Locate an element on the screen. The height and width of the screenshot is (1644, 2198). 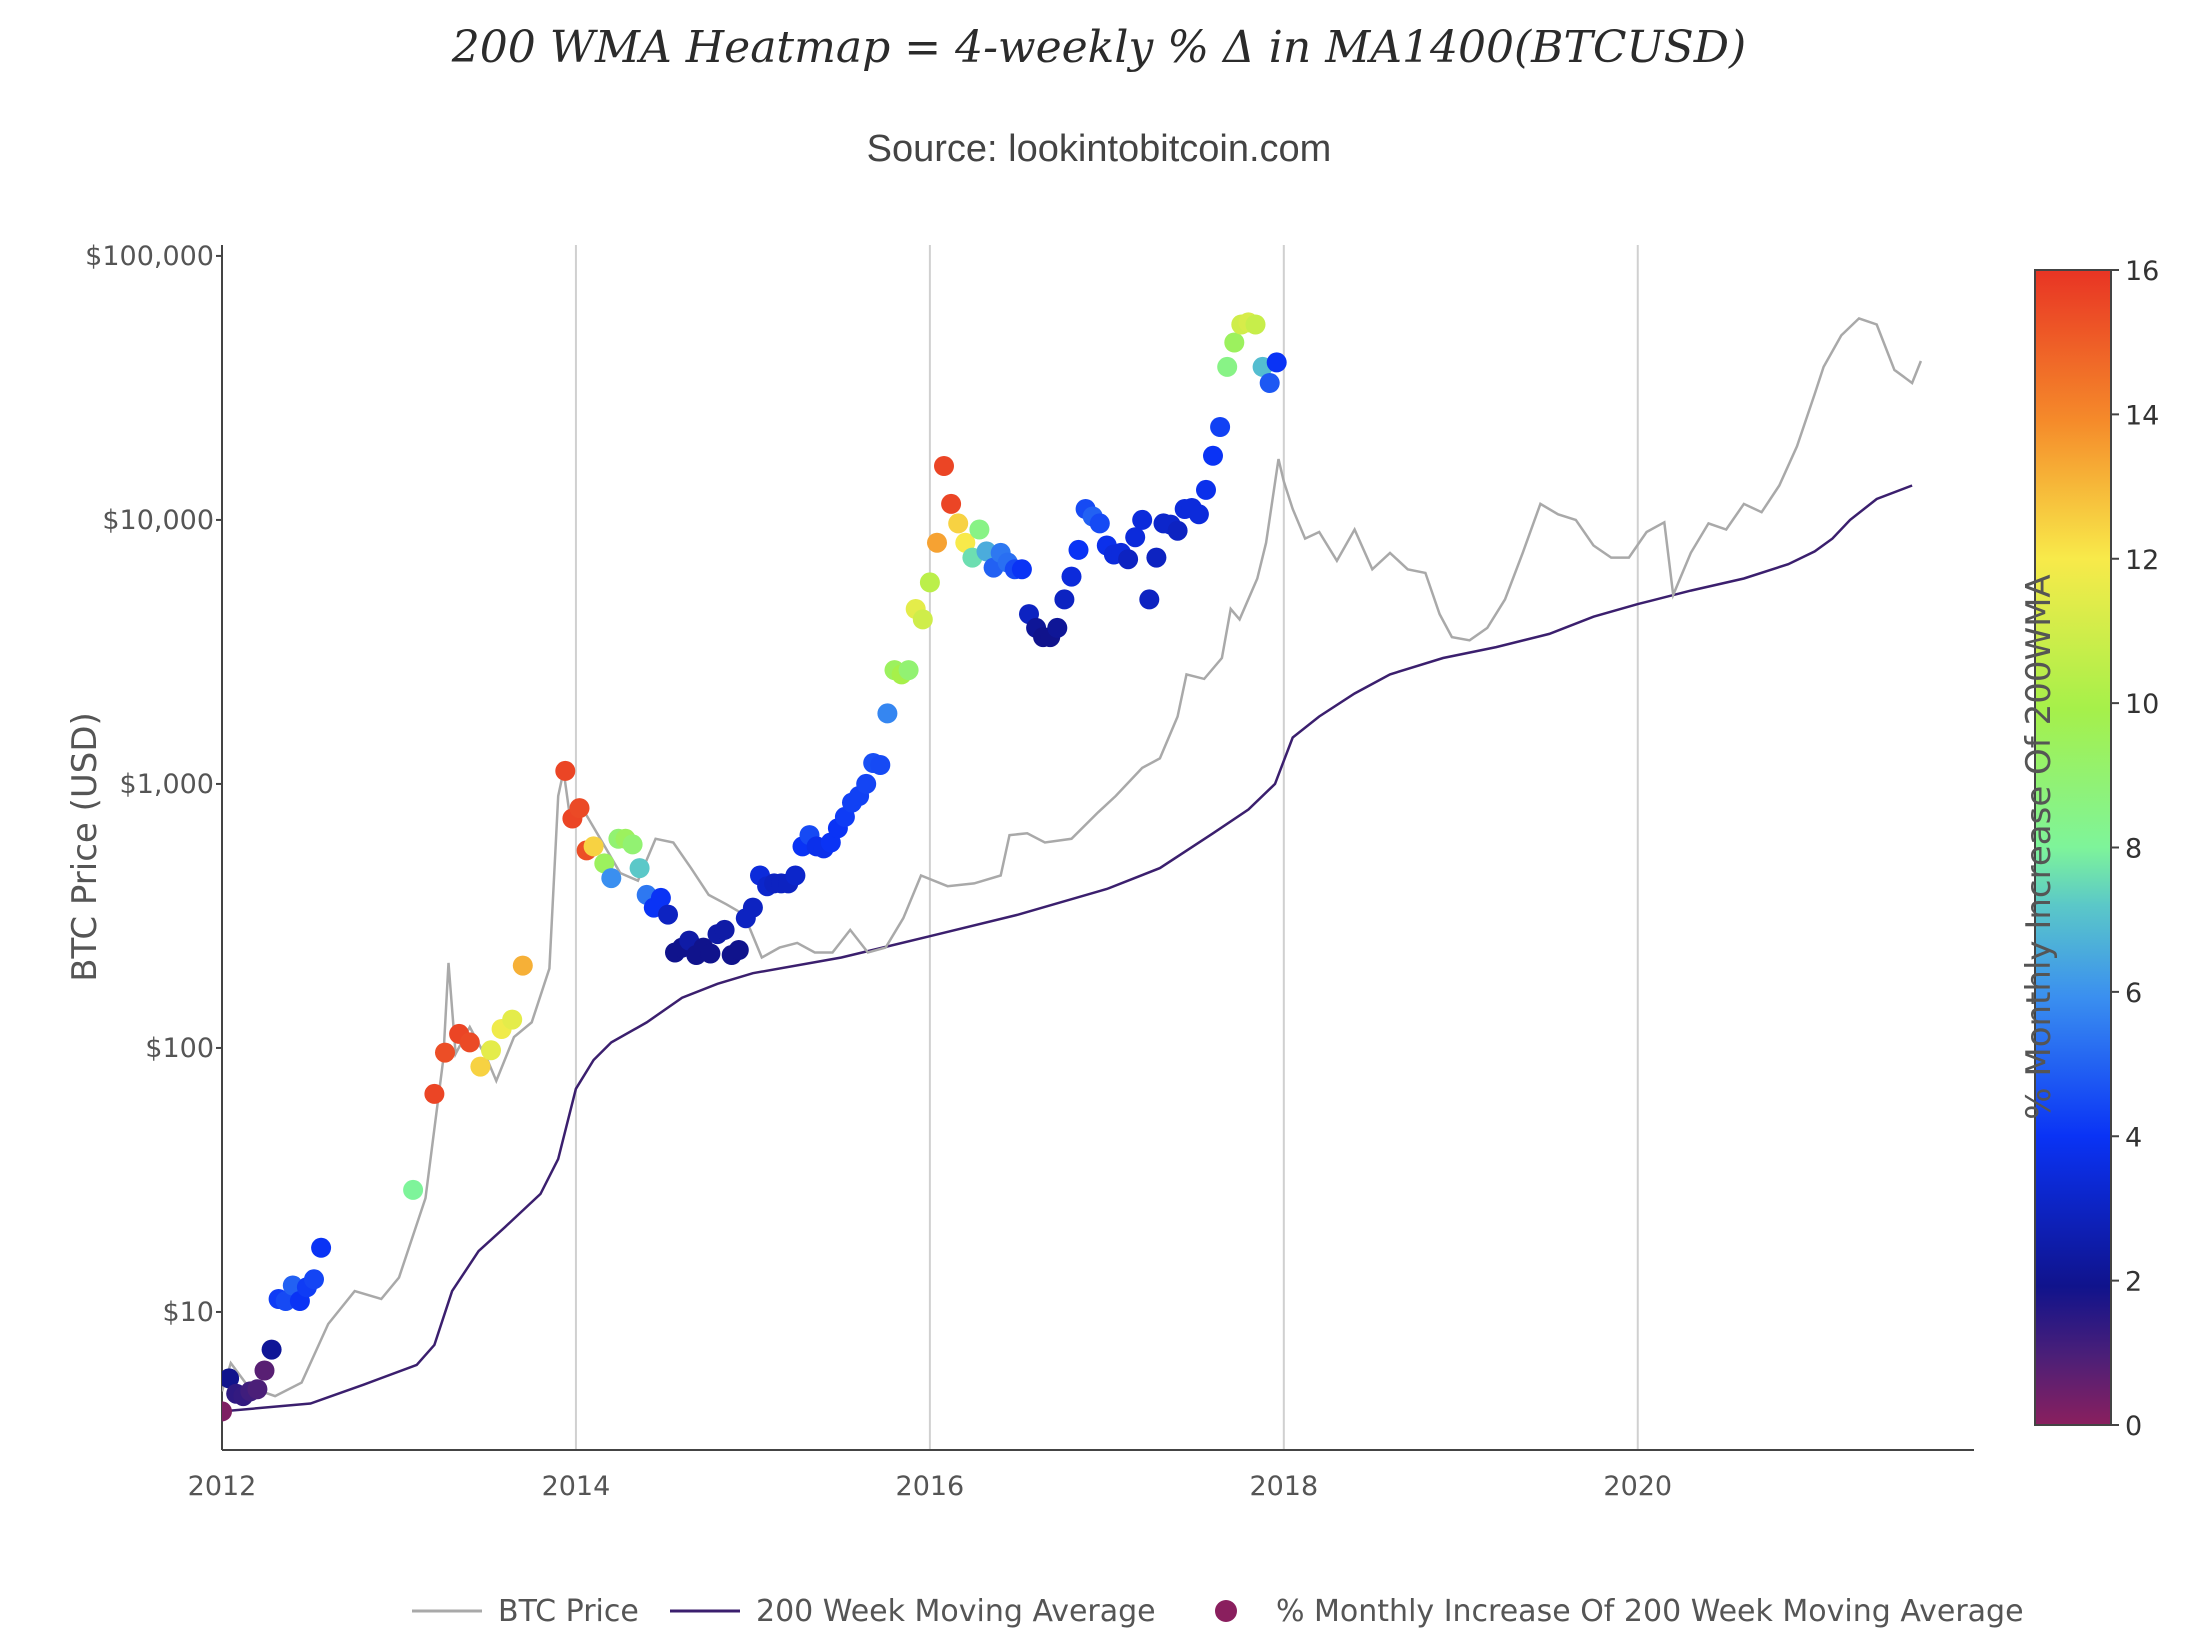
x-tick-2018: 2018 is located at coordinates (1283, 1486).